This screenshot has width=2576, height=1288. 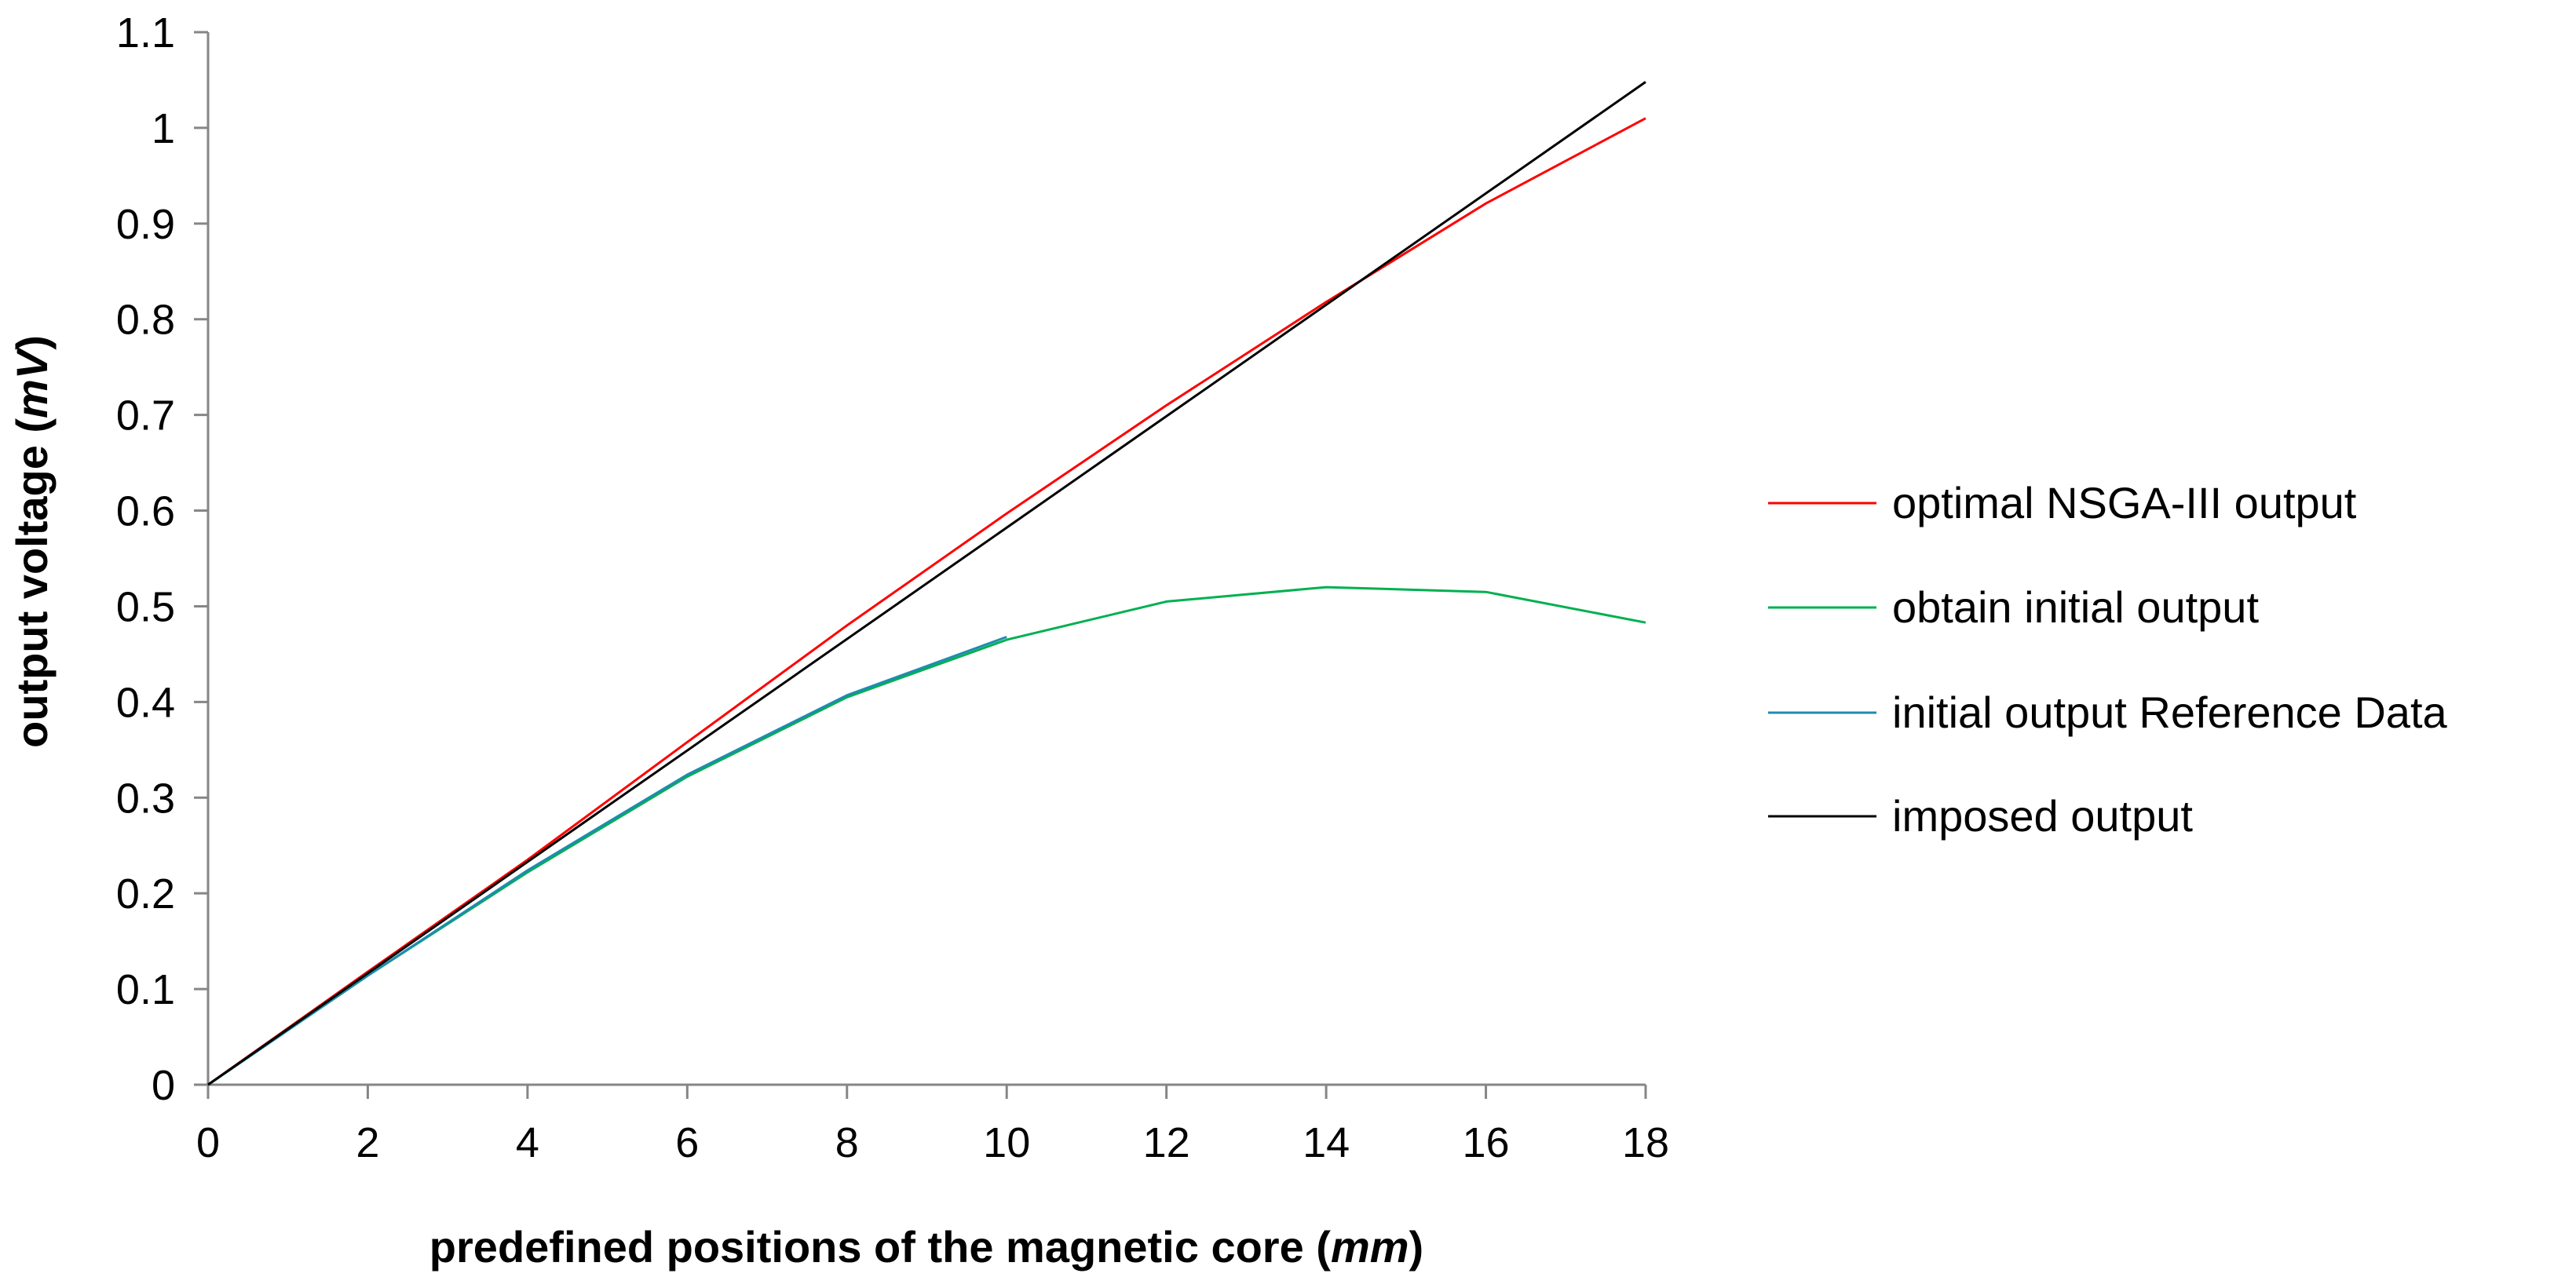 What do you see at coordinates (145, 416) in the screenshot?
I see `y-tick-label: 0.7` at bounding box center [145, 416].